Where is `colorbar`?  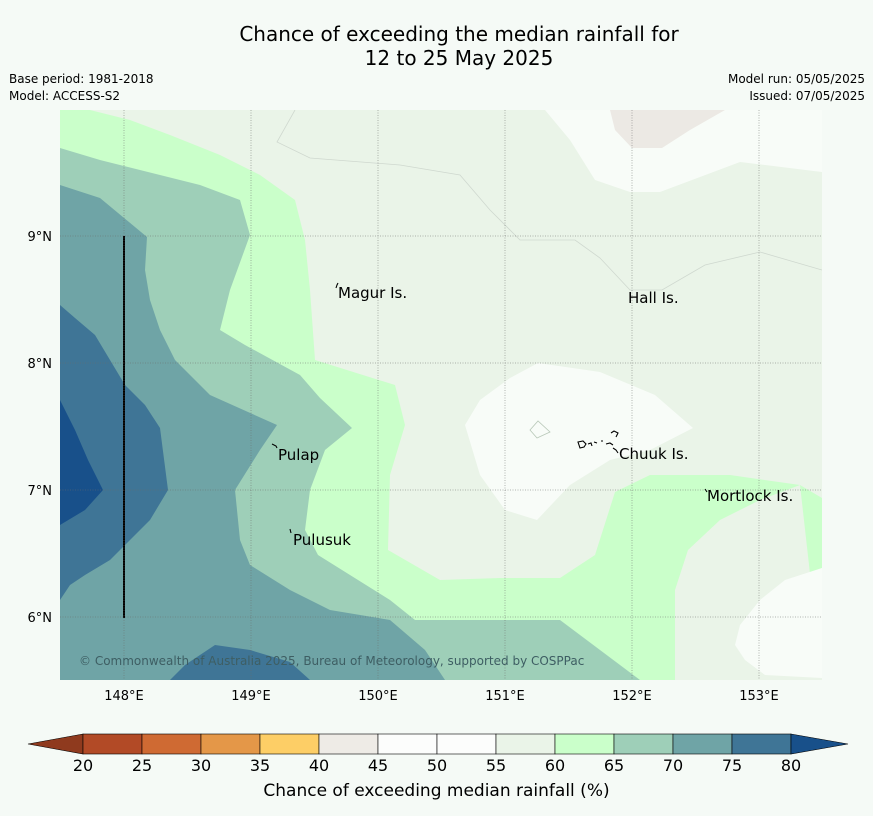
colorbar is located at coordinates (438, 744).